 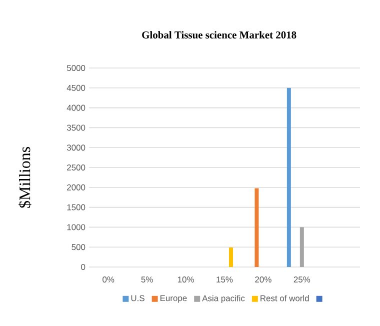 What do you see at coordinates (83, 267) in the screenshot?
I see `y-tick-label: 0` at bounding box center [83, 267].